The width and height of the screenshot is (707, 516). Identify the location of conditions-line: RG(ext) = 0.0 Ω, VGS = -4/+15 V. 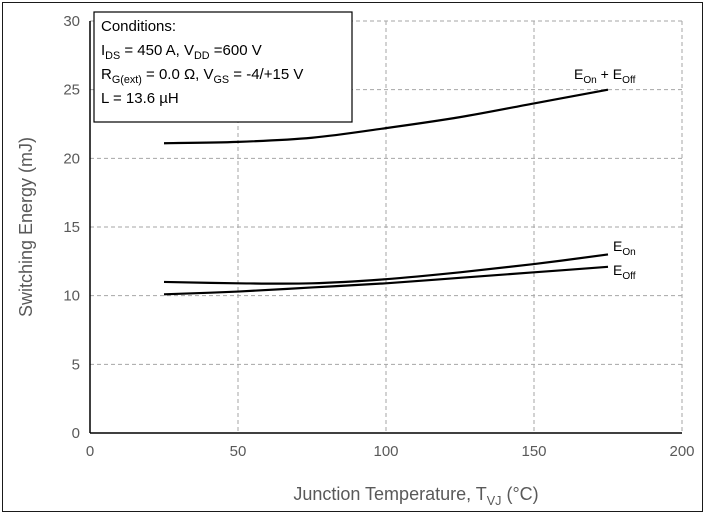
(202, 76).